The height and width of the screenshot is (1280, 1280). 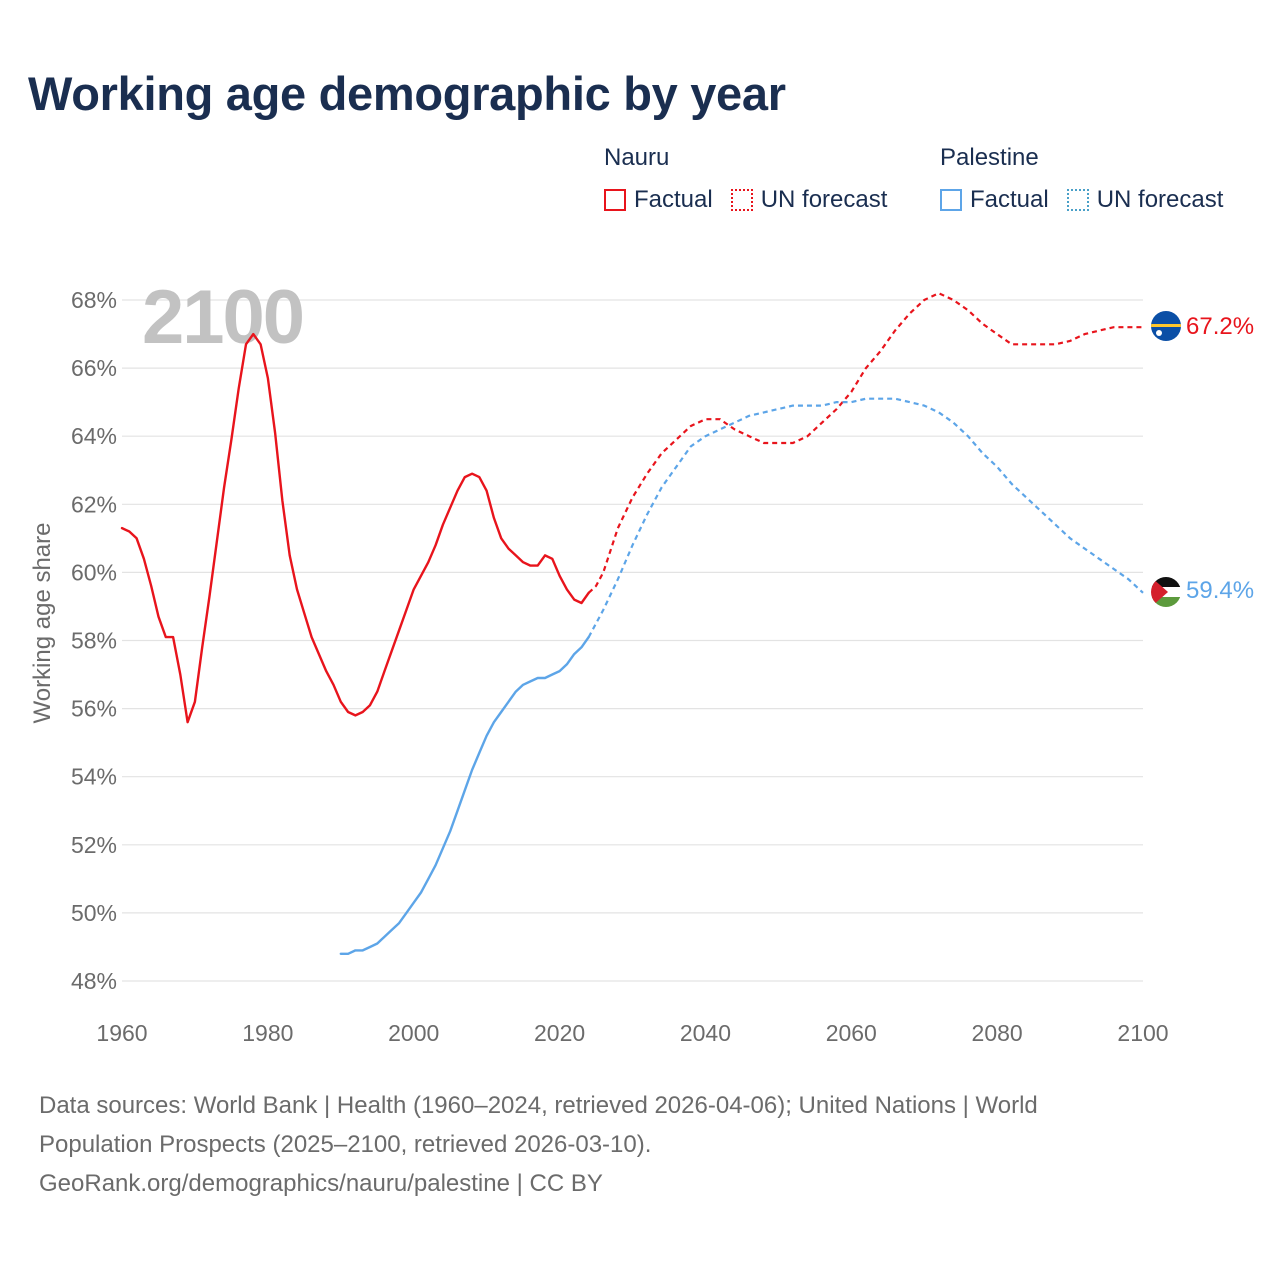 I want to click on x-tick-label: 2020, so click(x=559, y=1033).